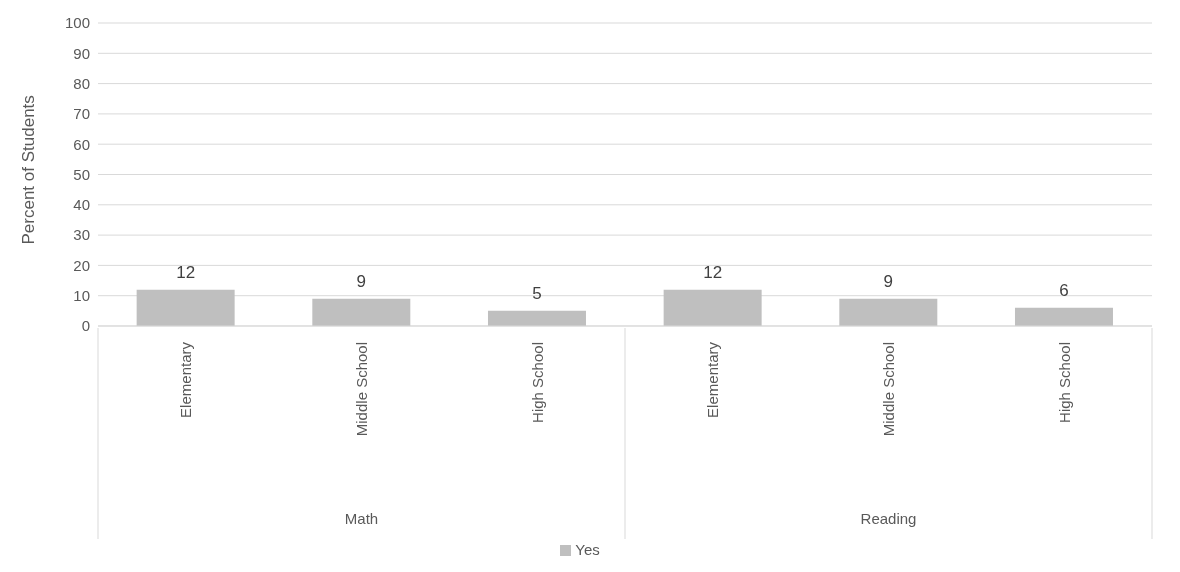  I want to click on data-label: 5, so click(537, 293).